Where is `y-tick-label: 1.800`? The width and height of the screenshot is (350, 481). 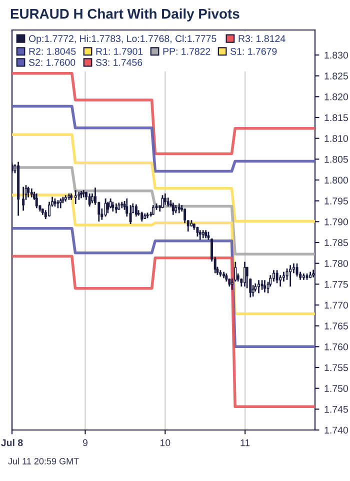
y-tick-label: 1.800 is located at coordinates (336, 180).